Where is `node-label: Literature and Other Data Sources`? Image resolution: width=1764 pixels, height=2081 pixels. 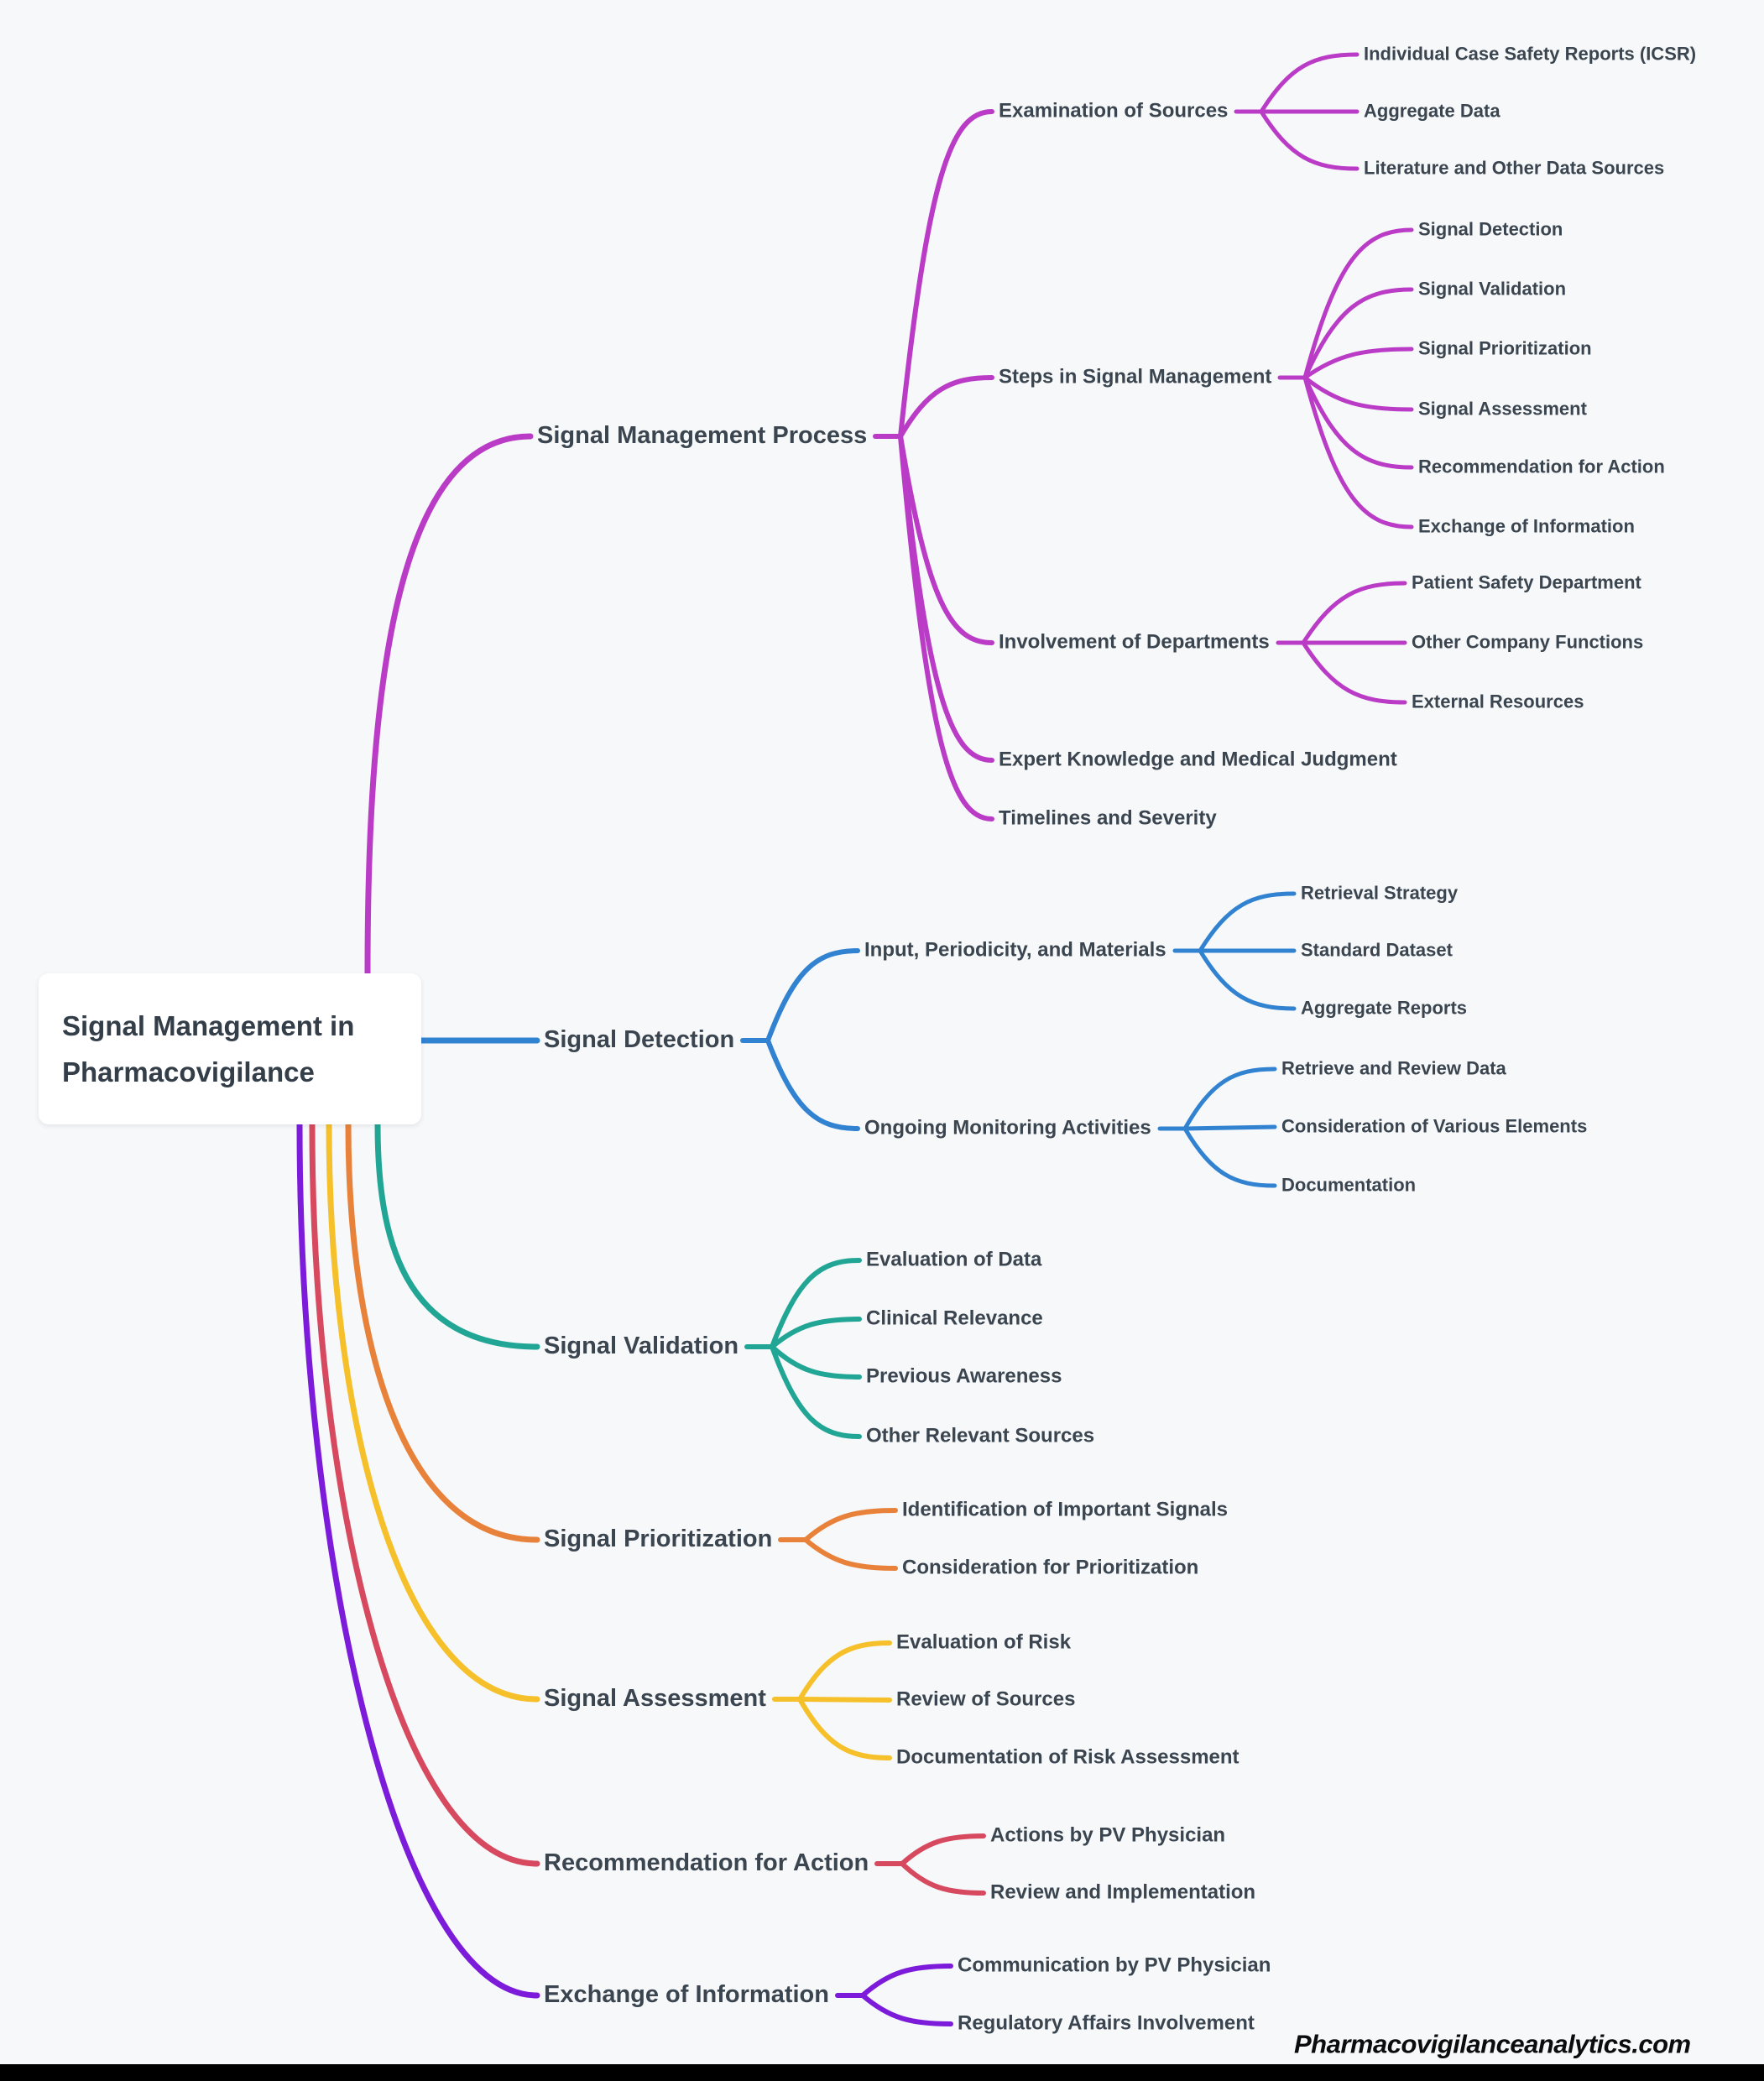
node-label: Literature and Other Data Sources is located at coordinates (1514, 168).